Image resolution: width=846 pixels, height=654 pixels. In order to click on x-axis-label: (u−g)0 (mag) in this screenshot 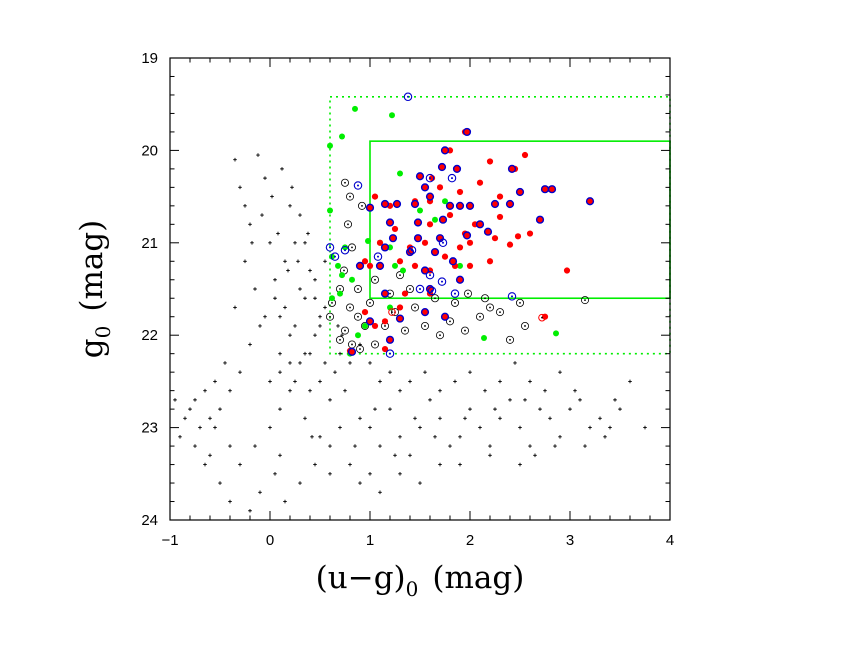, I will do `click(420, 580)`.